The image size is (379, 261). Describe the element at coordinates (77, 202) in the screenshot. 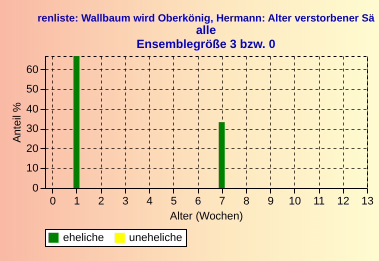

I see `x-tick-label: 1` at that location.